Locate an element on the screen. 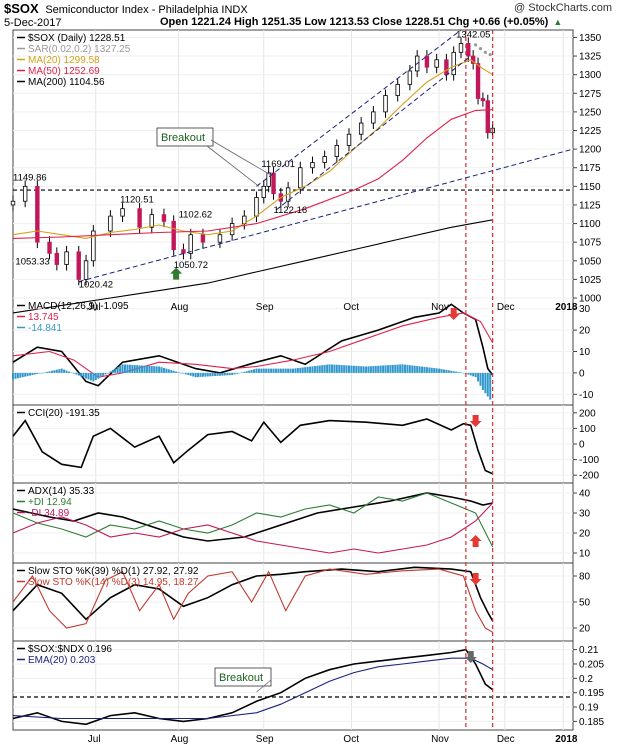 The image size is (620, 750). price-label-7: 1122.16 is located at coordinates (291, 210).